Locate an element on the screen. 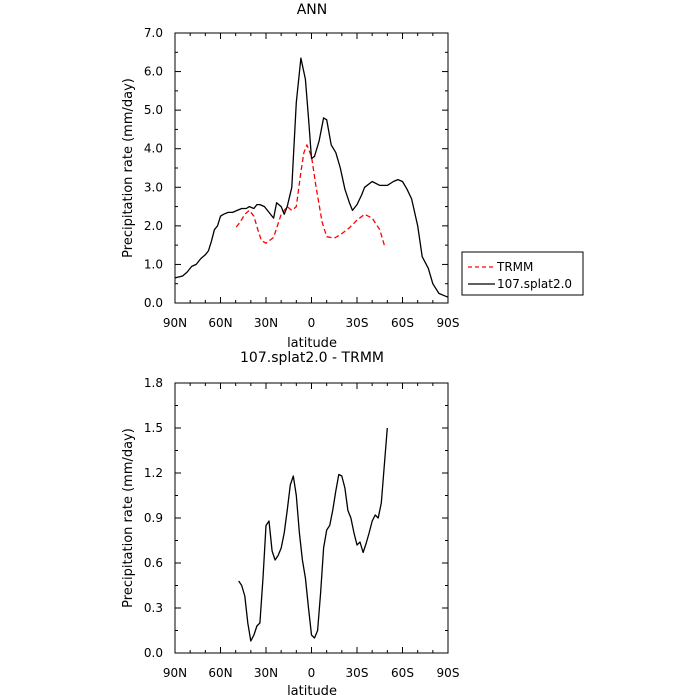 The image size is (700, 700). y-tick-label: 1.0 is located at coordinates (153, 264).